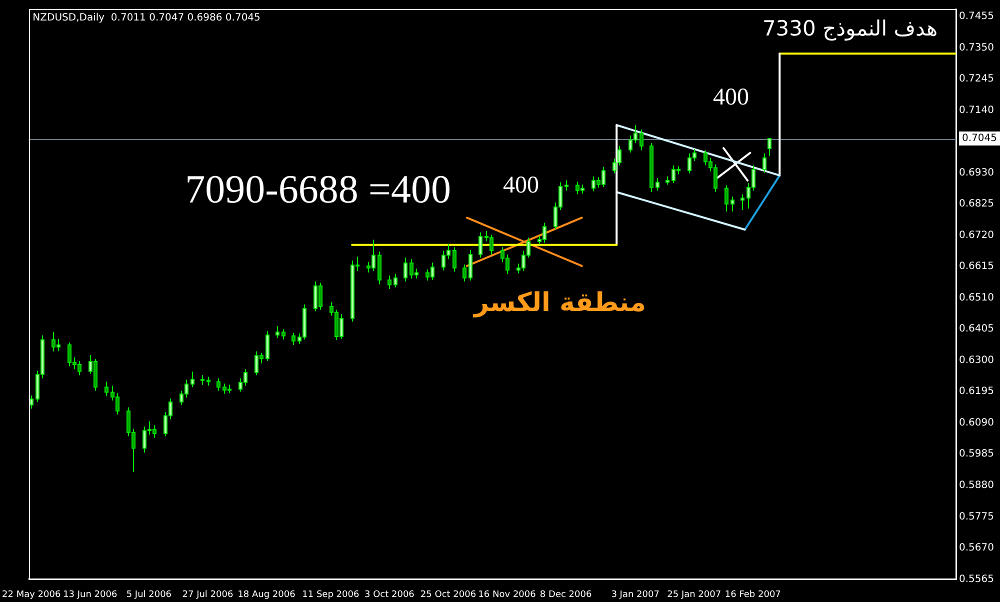 This screenshot has height=602, width=1000. Describe the element at coordinates (850, 29) in the screenshot. I see `annotation: هدف النموذج 7330` at that location.